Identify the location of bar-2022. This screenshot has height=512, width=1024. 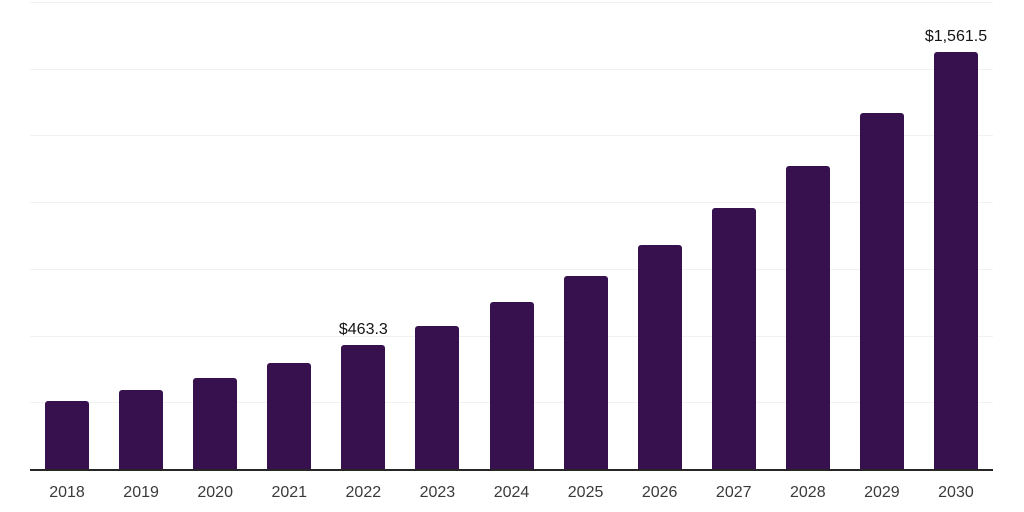
(363, 407).